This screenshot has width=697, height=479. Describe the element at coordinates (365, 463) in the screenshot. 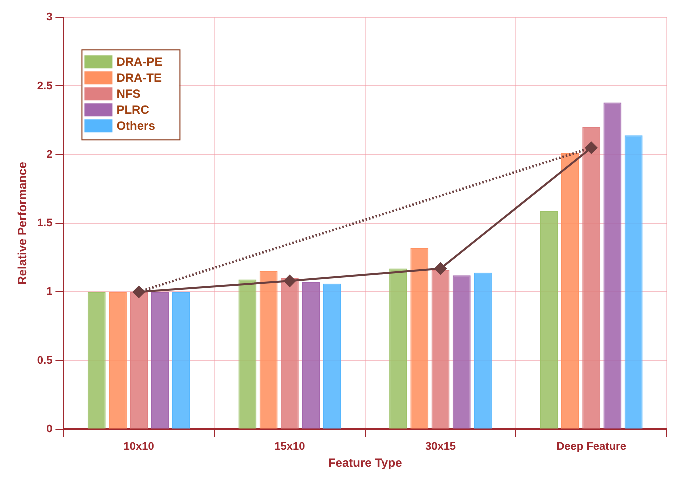

I see `x-axis-title: Feature Type` at that location.